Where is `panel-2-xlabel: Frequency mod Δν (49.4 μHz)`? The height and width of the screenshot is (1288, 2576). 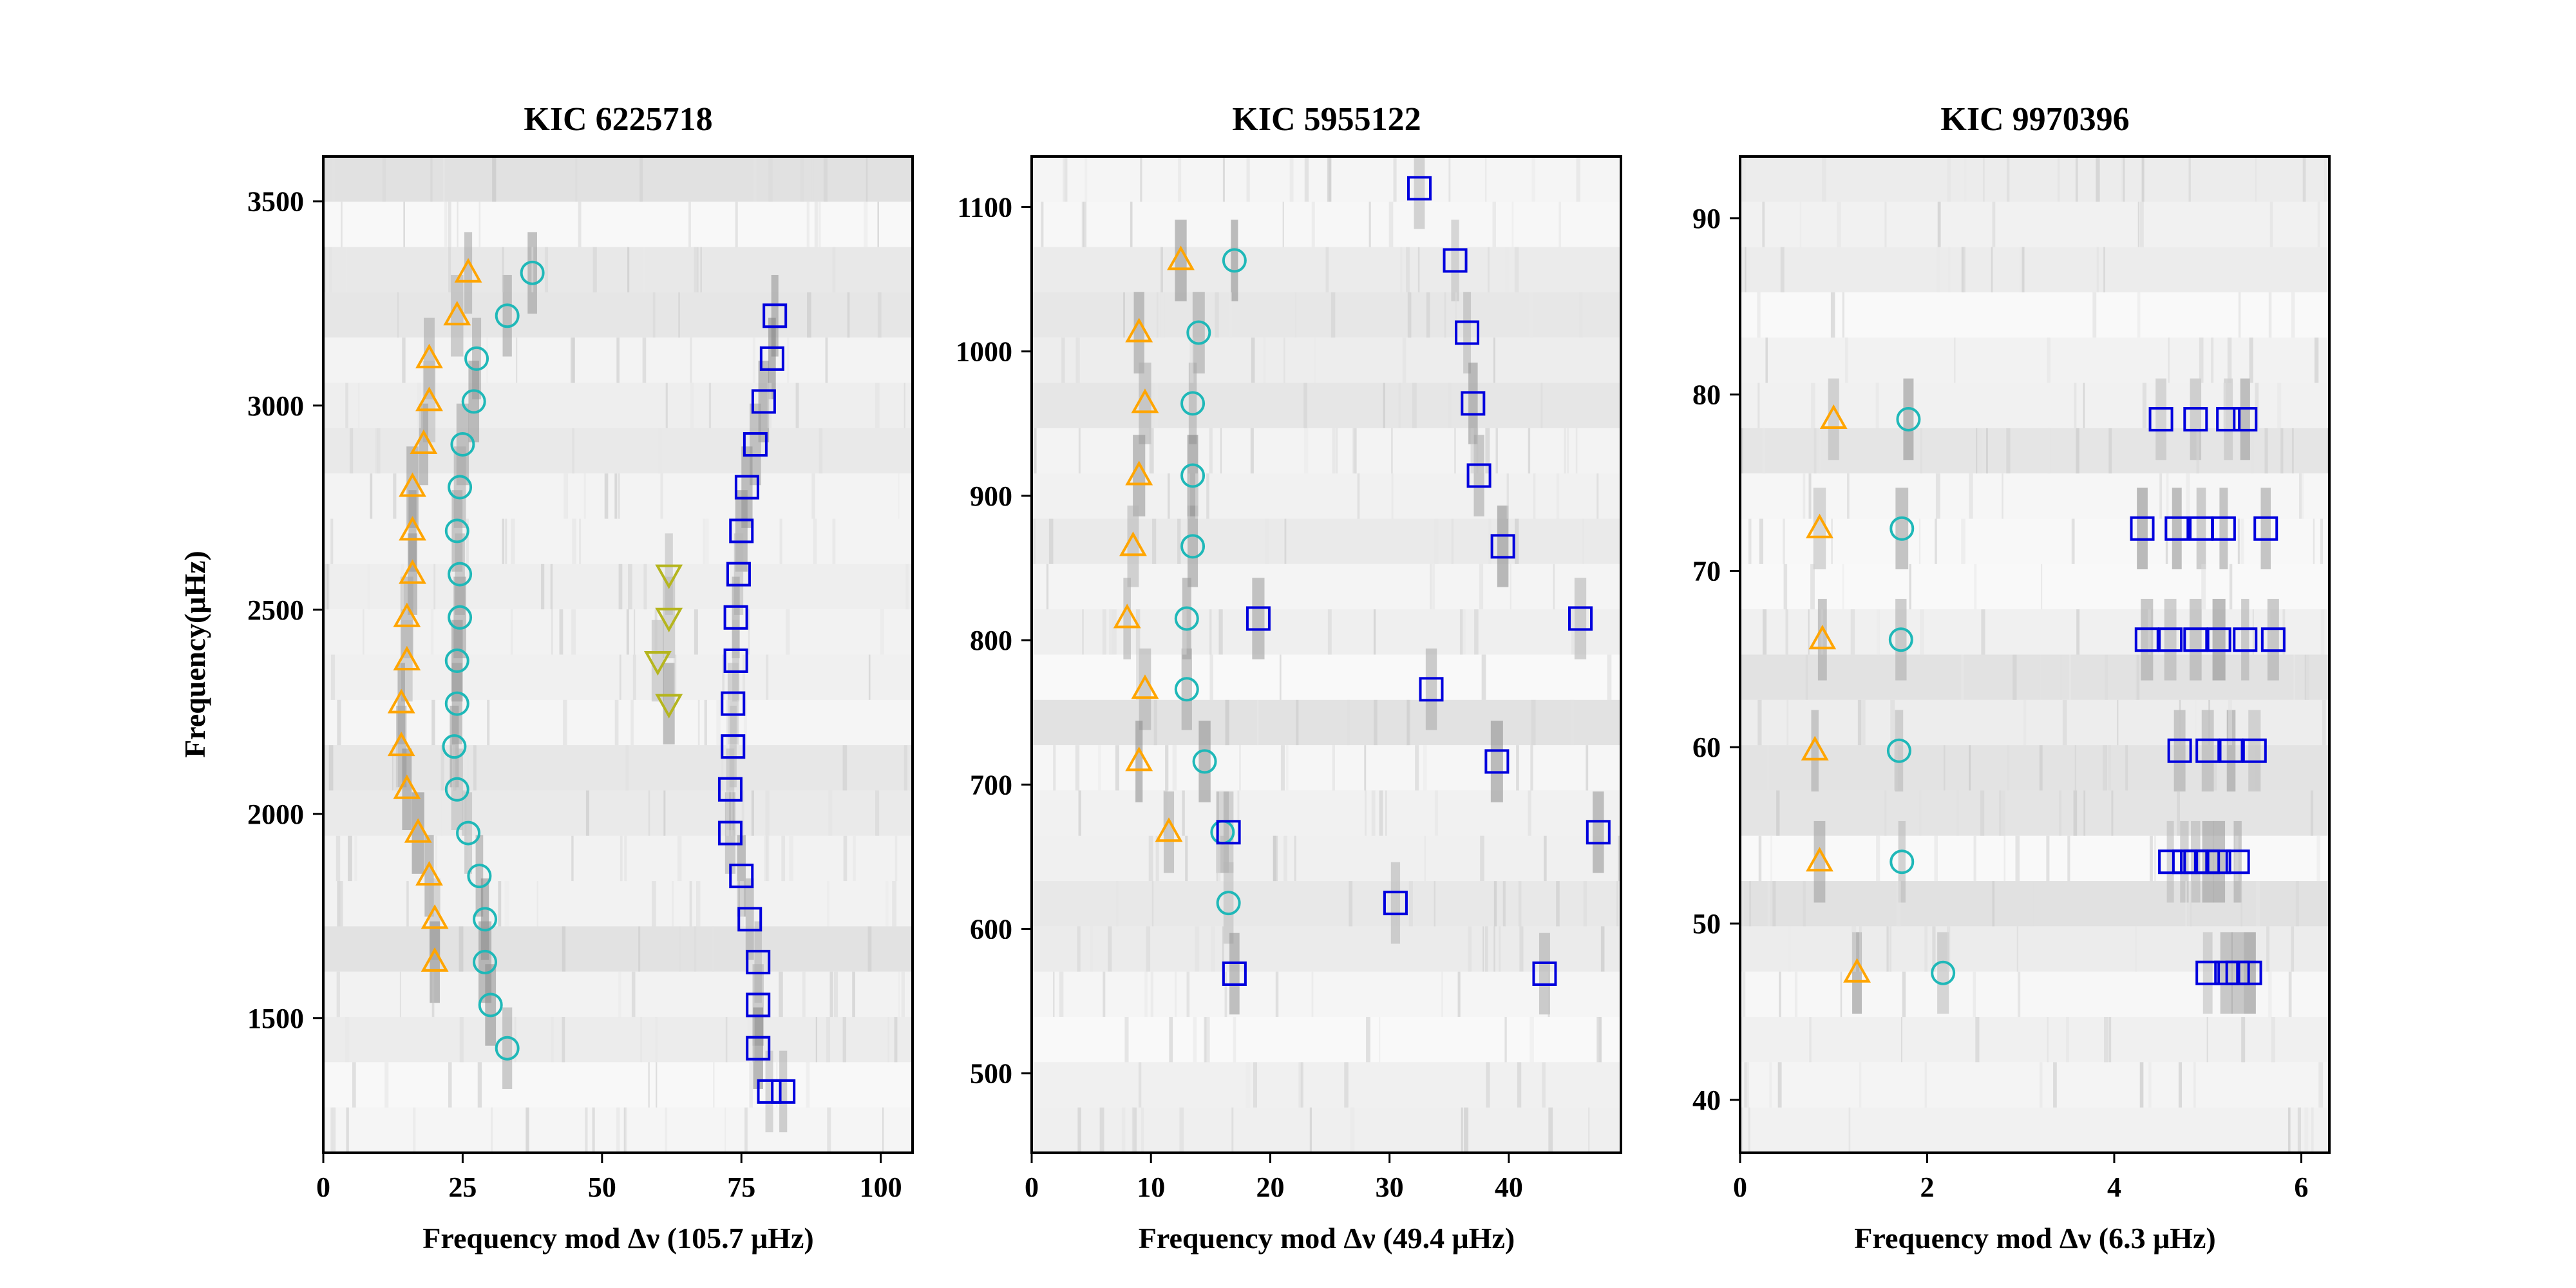 panel-2-xlabel: Frequency mod Δν (49.4 μHz) is located at coordinates (1327, 1238).